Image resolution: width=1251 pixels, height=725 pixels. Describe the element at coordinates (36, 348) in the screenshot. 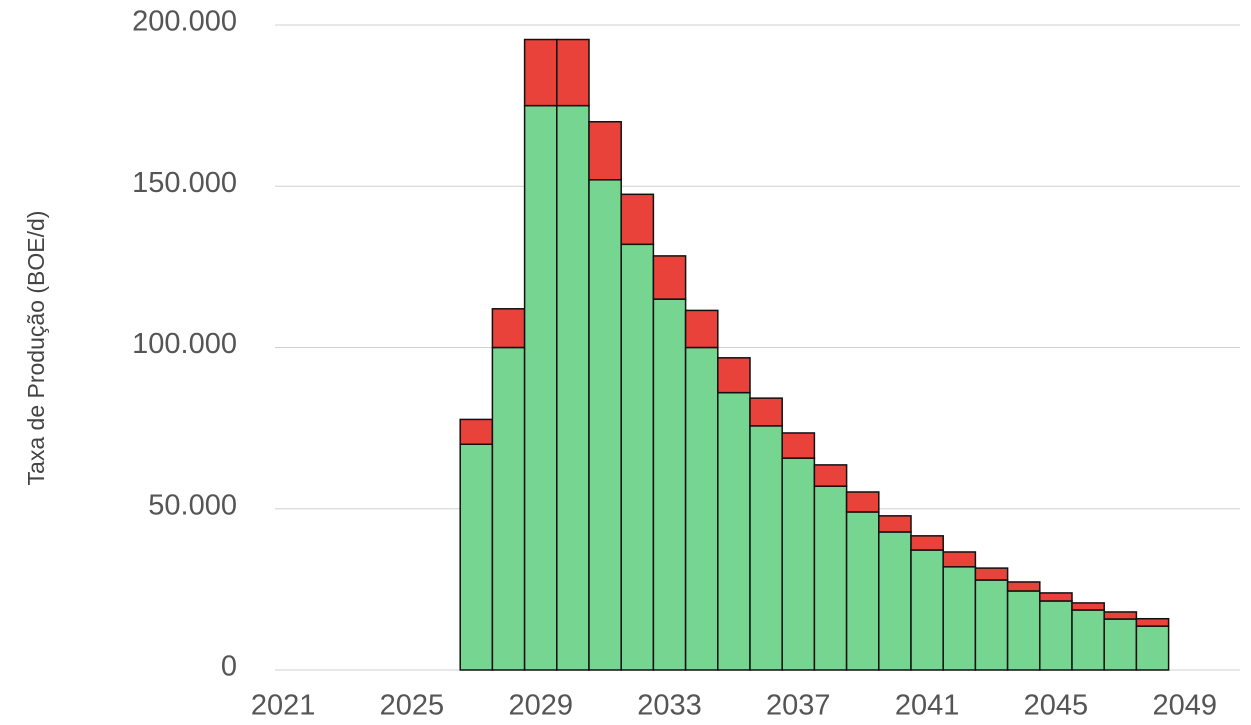

I see `y-axis-title: Taxa de Produção (BOE/d)` at that location.